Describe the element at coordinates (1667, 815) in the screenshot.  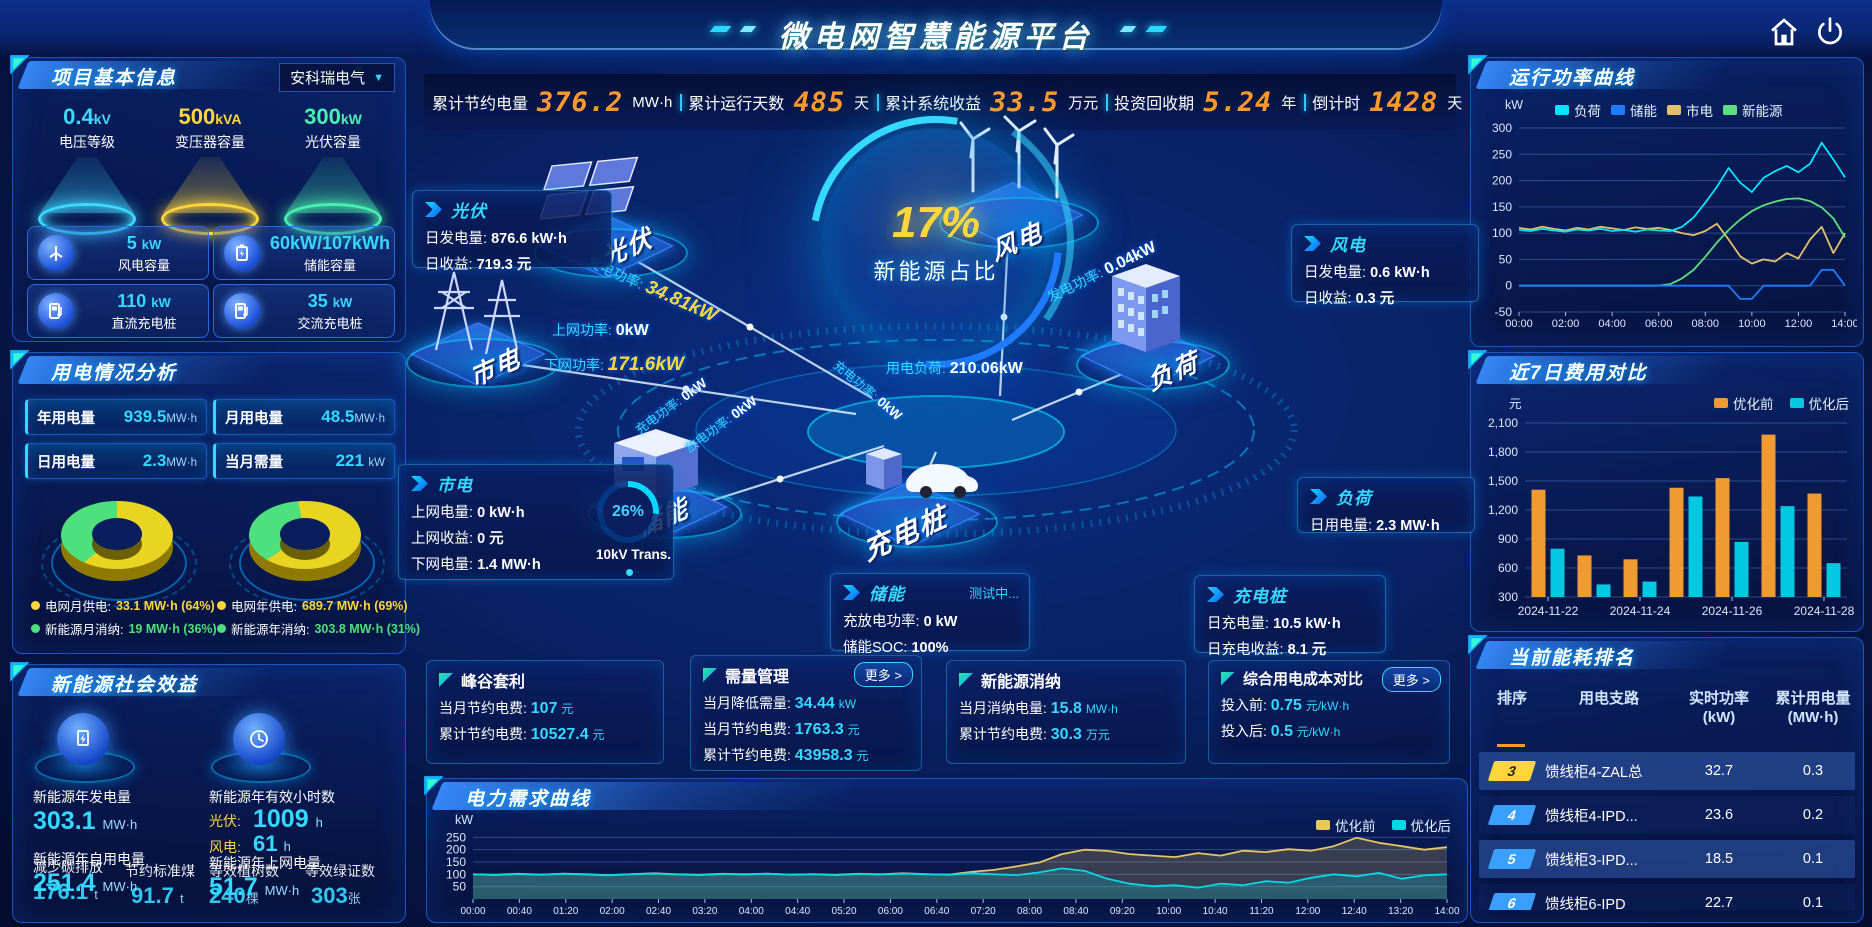
I see `table-row: 4 馈线柜4-IPD... 23.6 0.2` at that location.